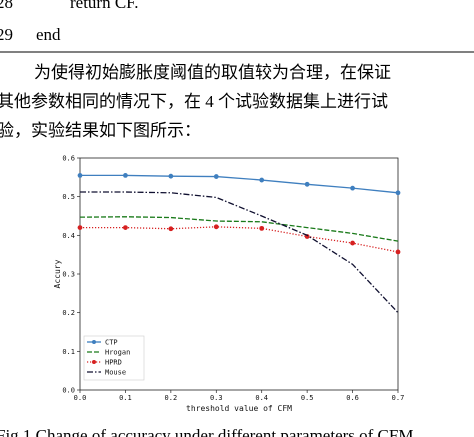 This screenshot has height=437, width=474. I want to click on x-tick-label: 0.4, so click(261, 398).